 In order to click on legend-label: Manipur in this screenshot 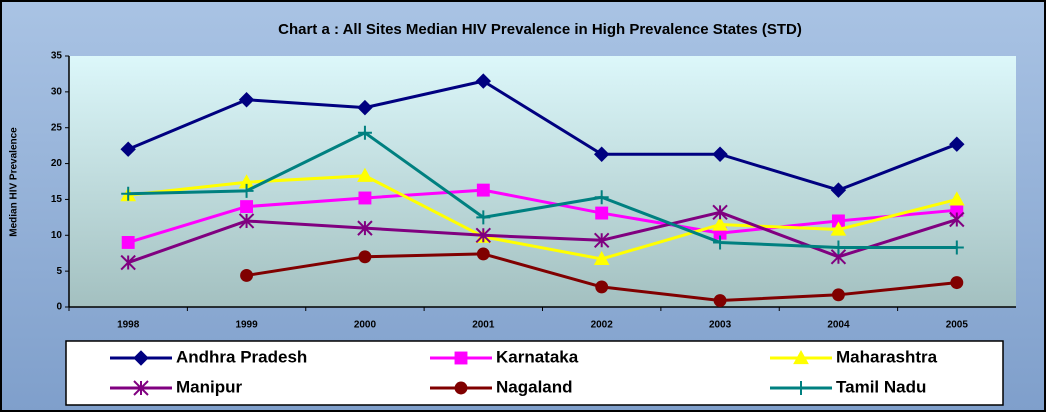, I will do `click(209, 386)`.